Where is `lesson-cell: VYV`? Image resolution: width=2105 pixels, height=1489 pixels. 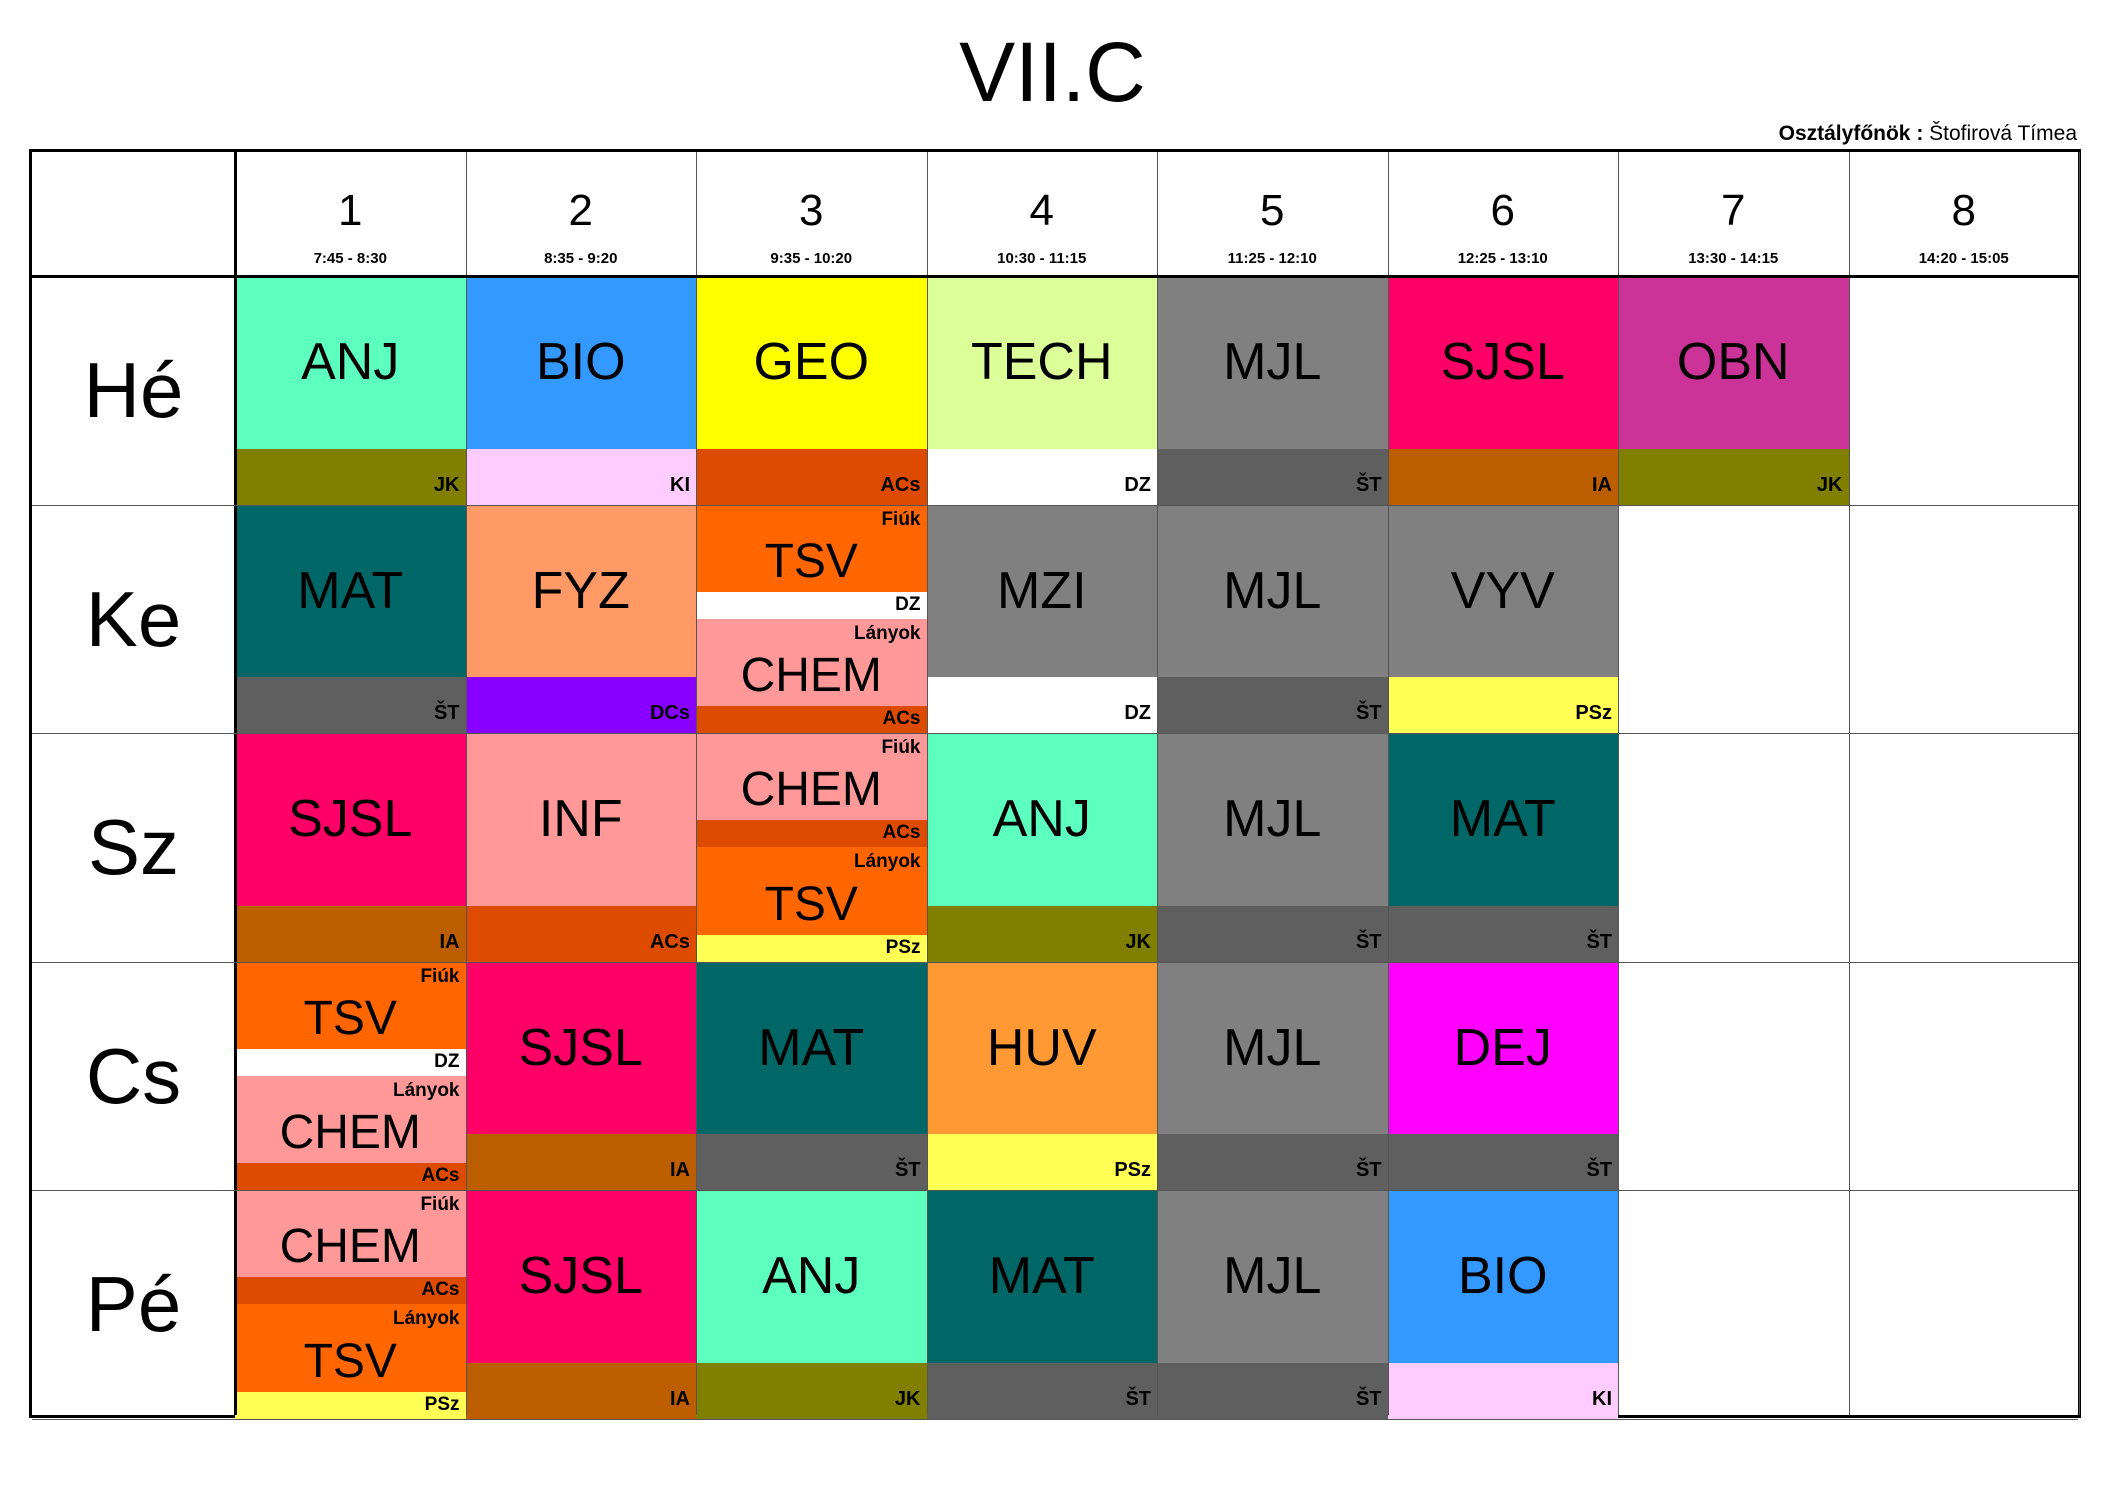
lesson-cell: VYV is located at coordinates (1502, 590).